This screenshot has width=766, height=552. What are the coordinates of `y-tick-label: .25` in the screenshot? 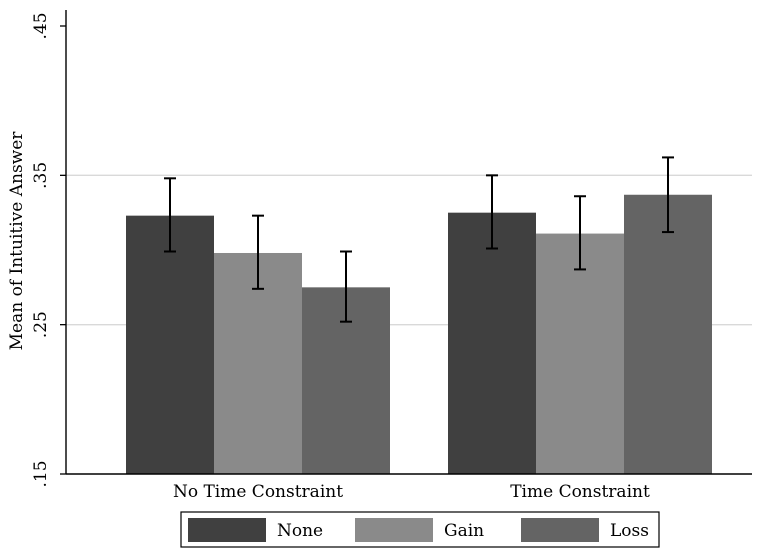 It's located at (41, 324).